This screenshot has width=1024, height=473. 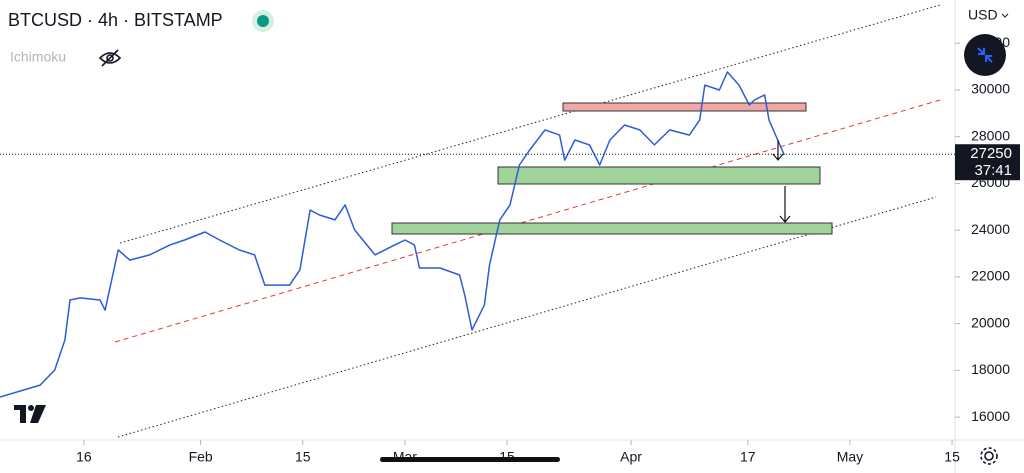 What do you see at coordinates (405, 457) in the screenshot?
I see `x-tick-label: Mar` at bounding box center [405, 457].